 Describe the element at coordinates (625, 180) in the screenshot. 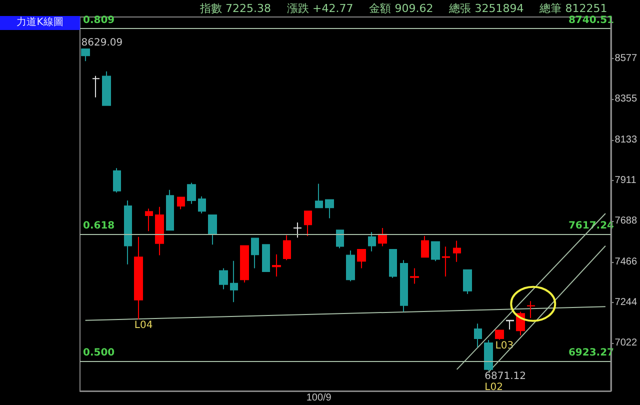

I see `y-tick-label: 7911` at that location.